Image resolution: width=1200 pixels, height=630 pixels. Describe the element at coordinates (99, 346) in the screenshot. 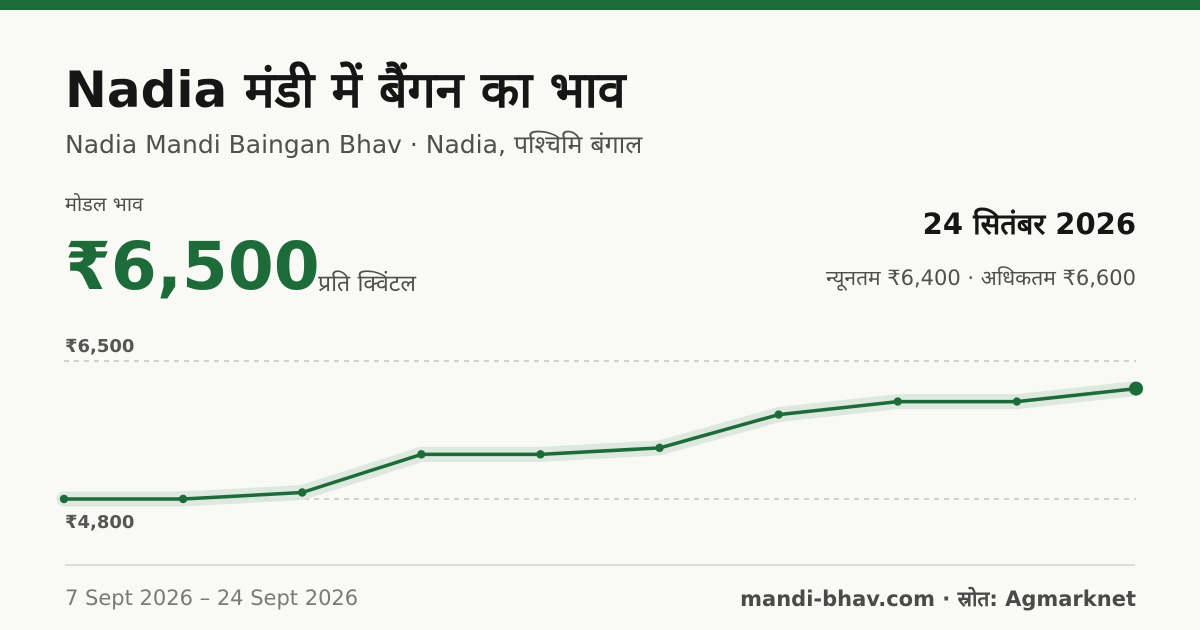

I see `y-tick-label: ₹6,500` at that location.